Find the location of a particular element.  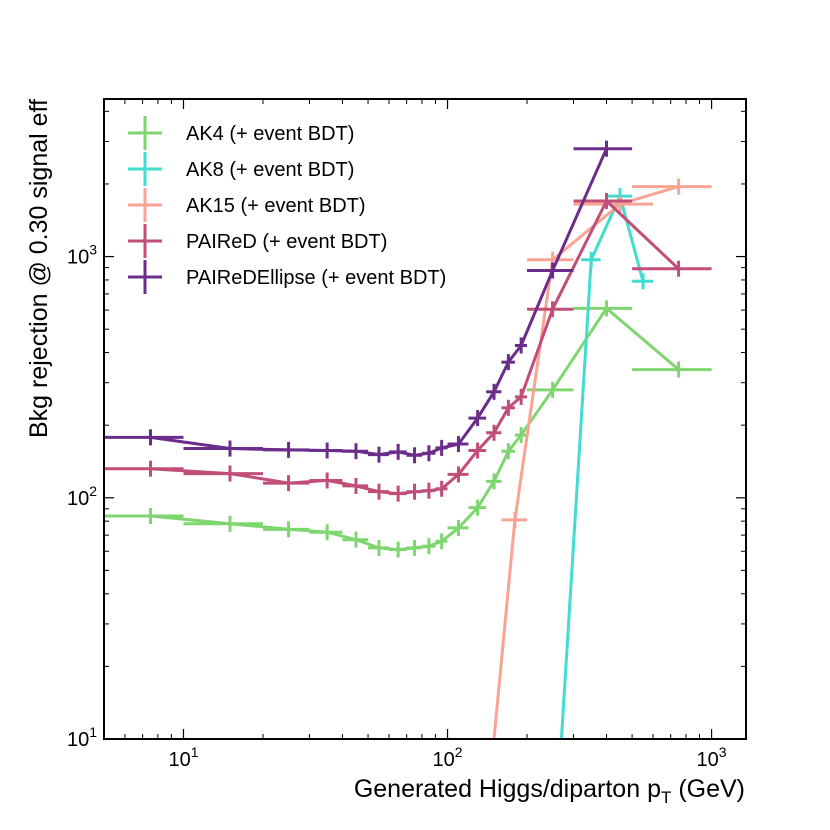

legend-label: PAIReDEllipse (+ event BDT) is located at coordinates (316, 278).